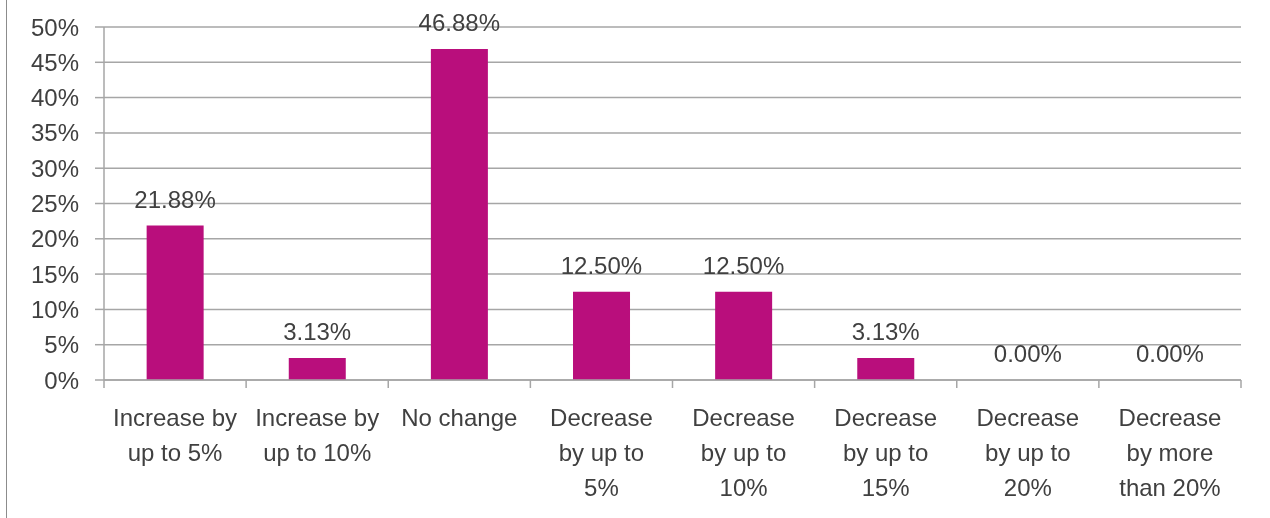  Describe the element at coordinates (54, 62) in the screenshot. I see `y-tick-label: 45%` at that location.